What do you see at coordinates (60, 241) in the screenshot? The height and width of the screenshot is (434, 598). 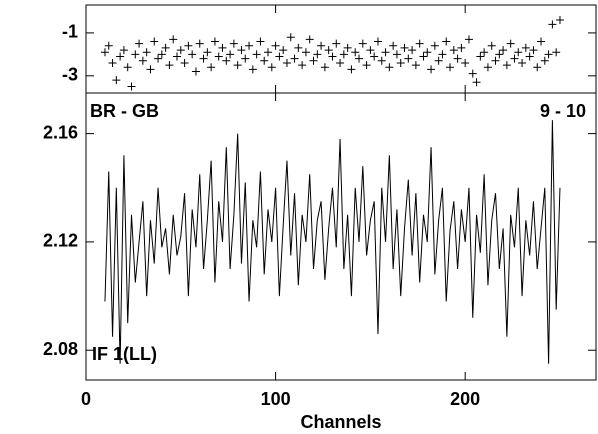 I see `y-tick-label: 2.12` at bounding box center [60, 241].